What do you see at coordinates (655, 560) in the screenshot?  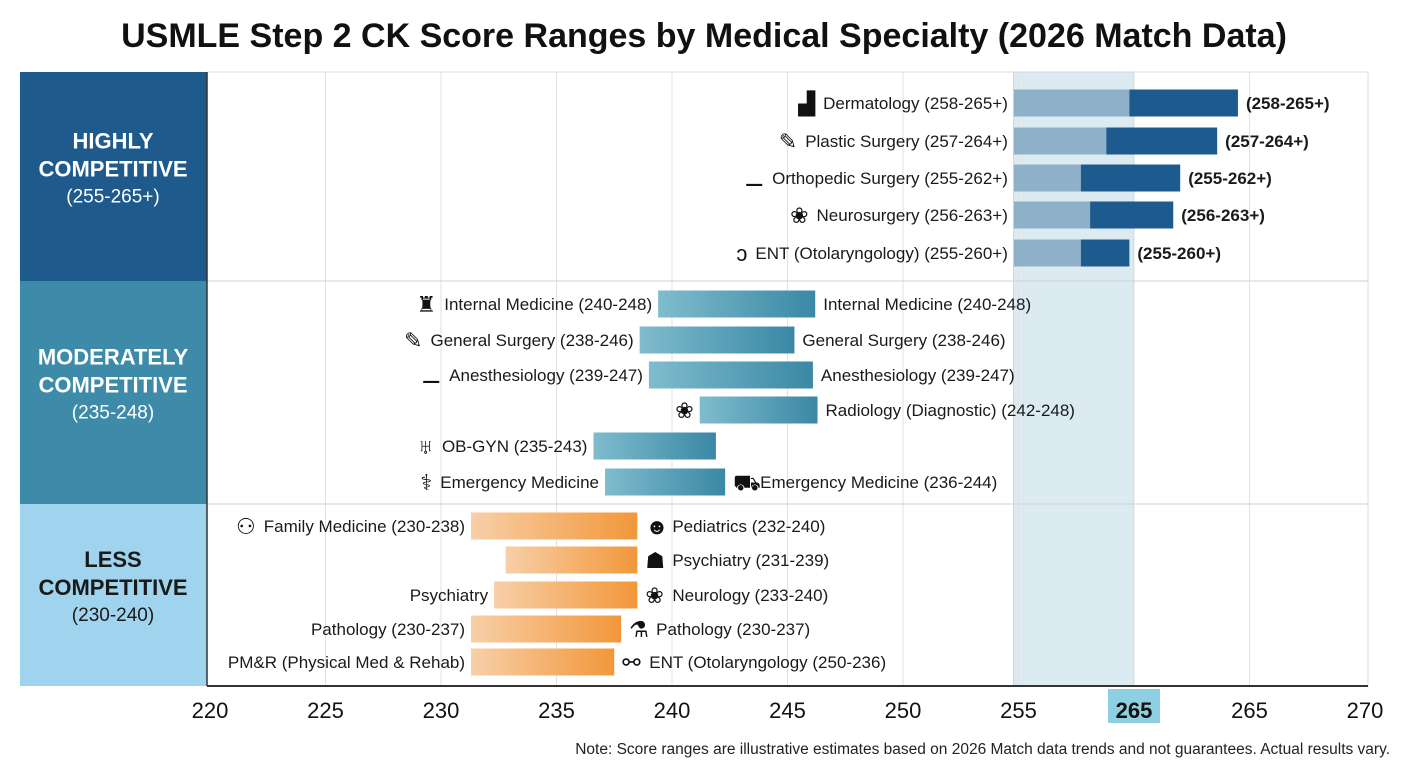 I see `head-icon: ☗` at bounding box center [655, 560].